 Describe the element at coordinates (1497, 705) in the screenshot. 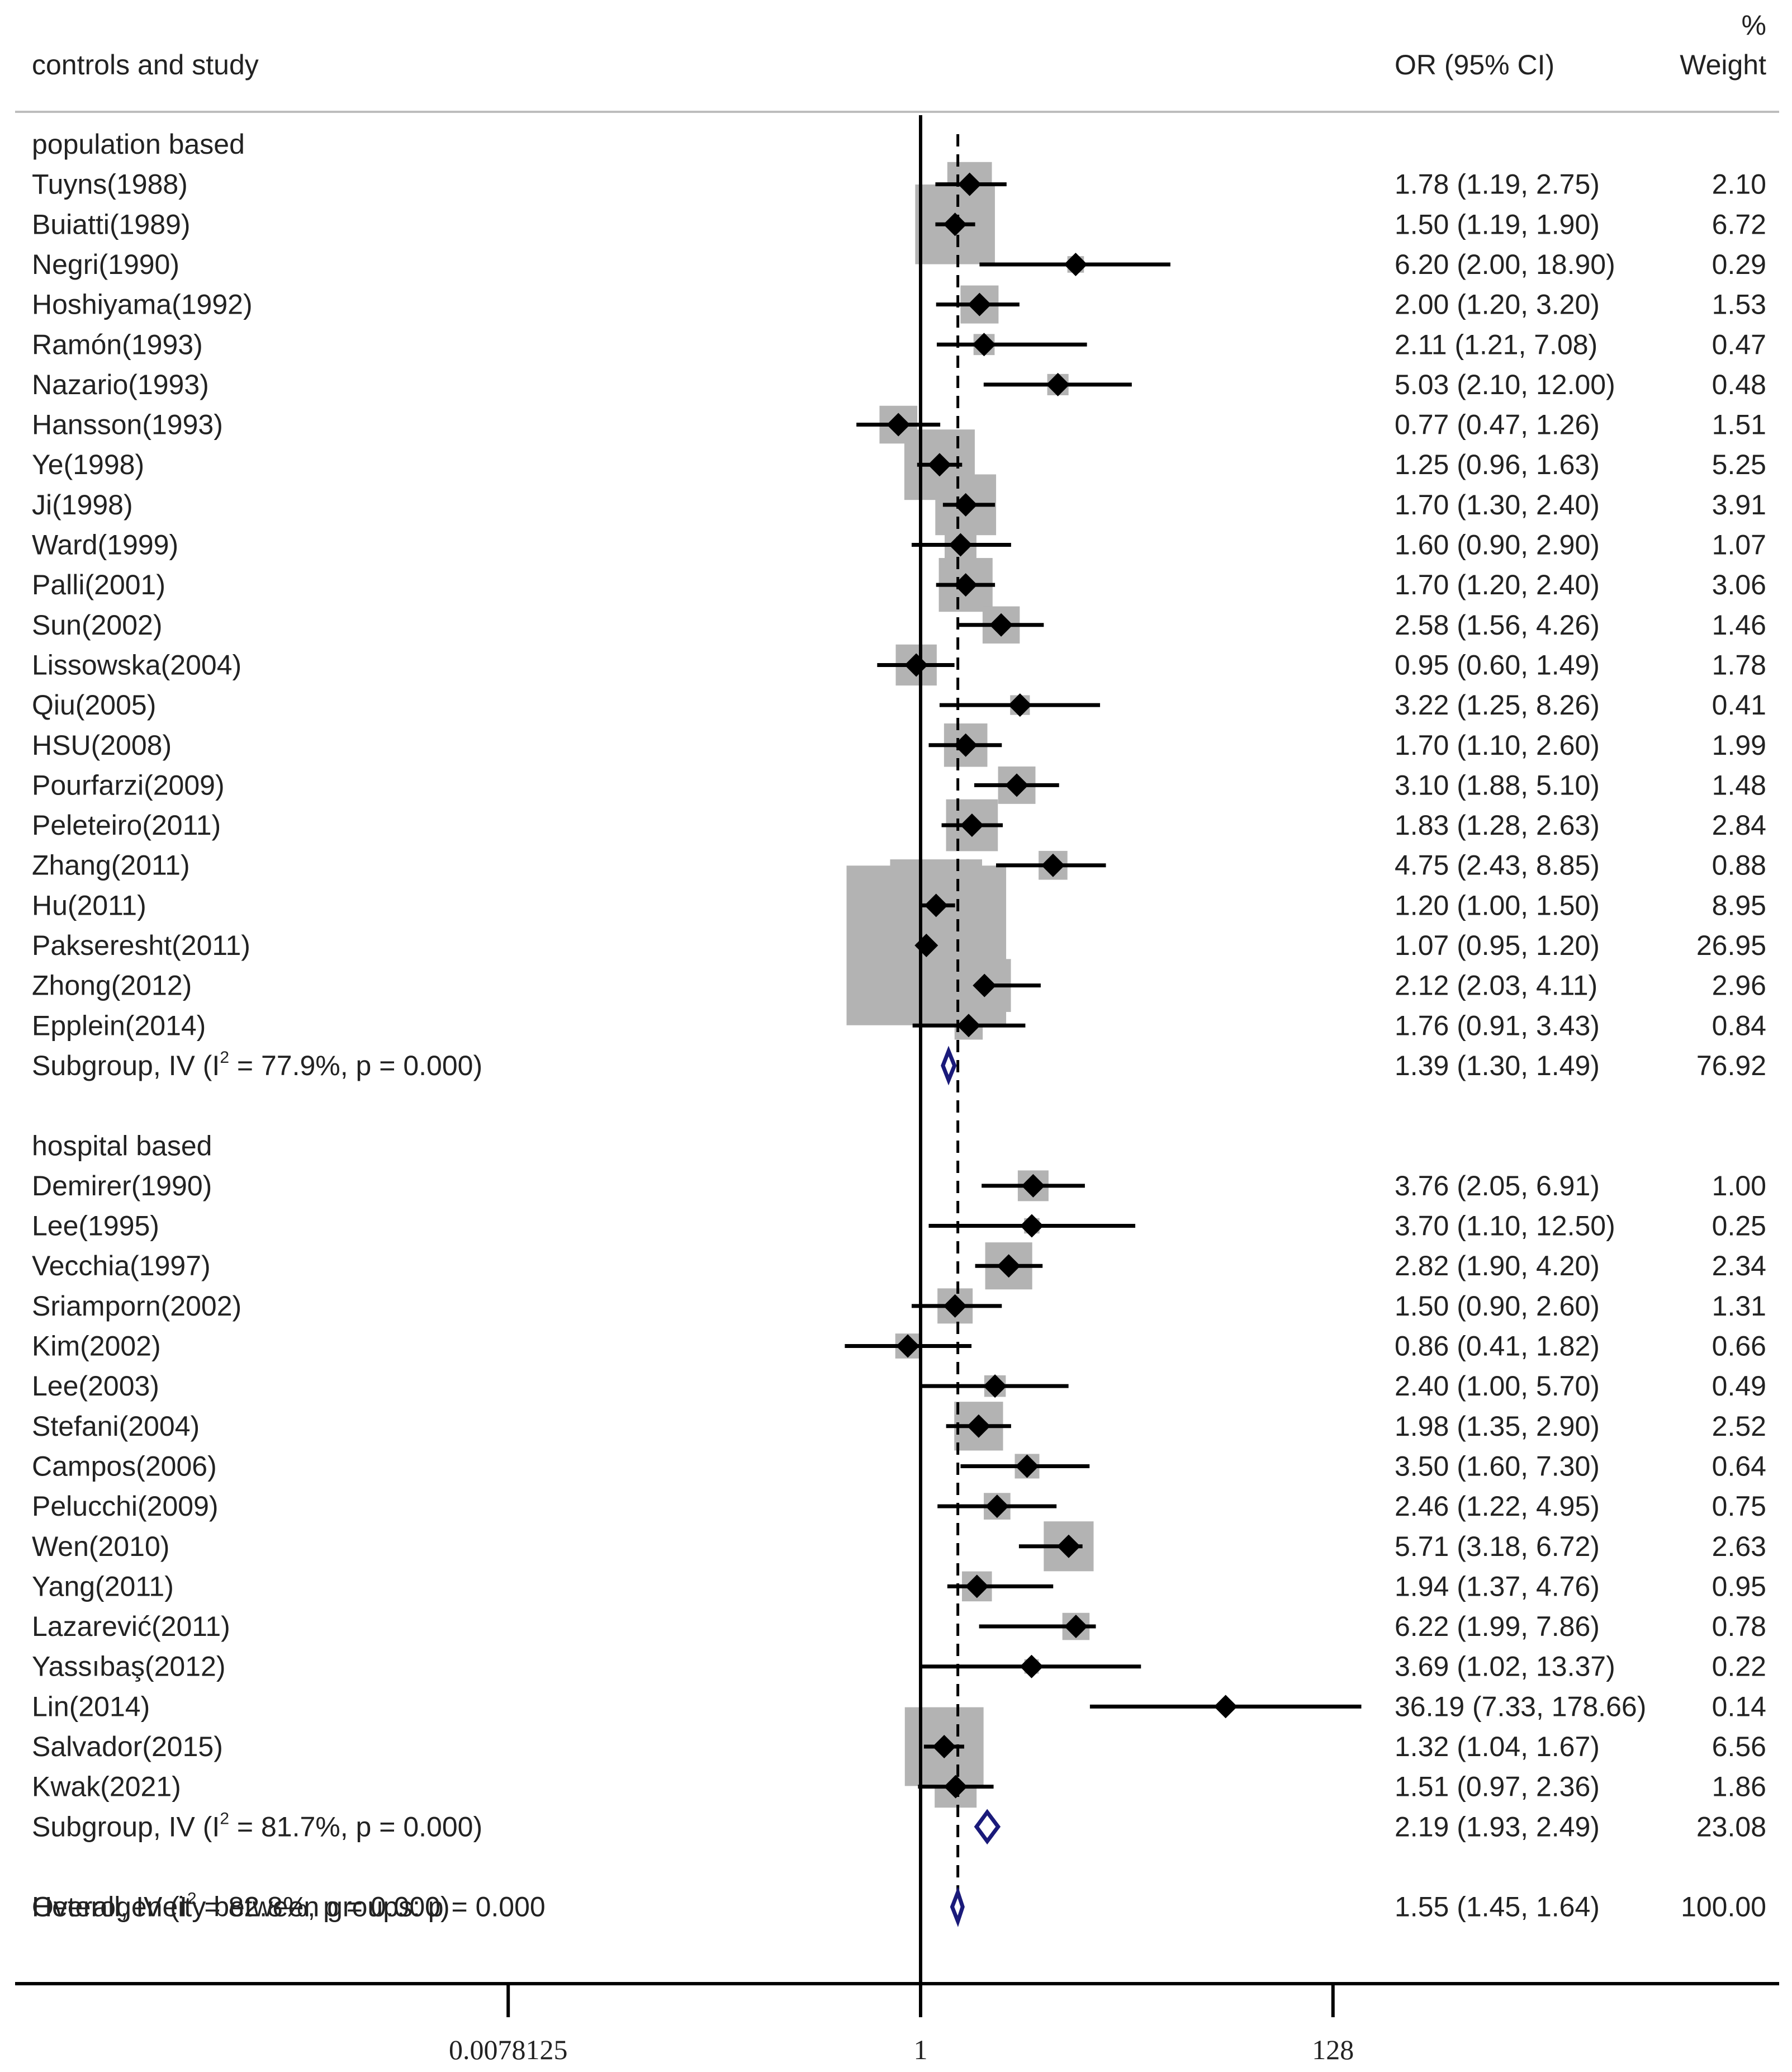

I see `ci-text: 3.22 (1.25, 8.26)` at that location.